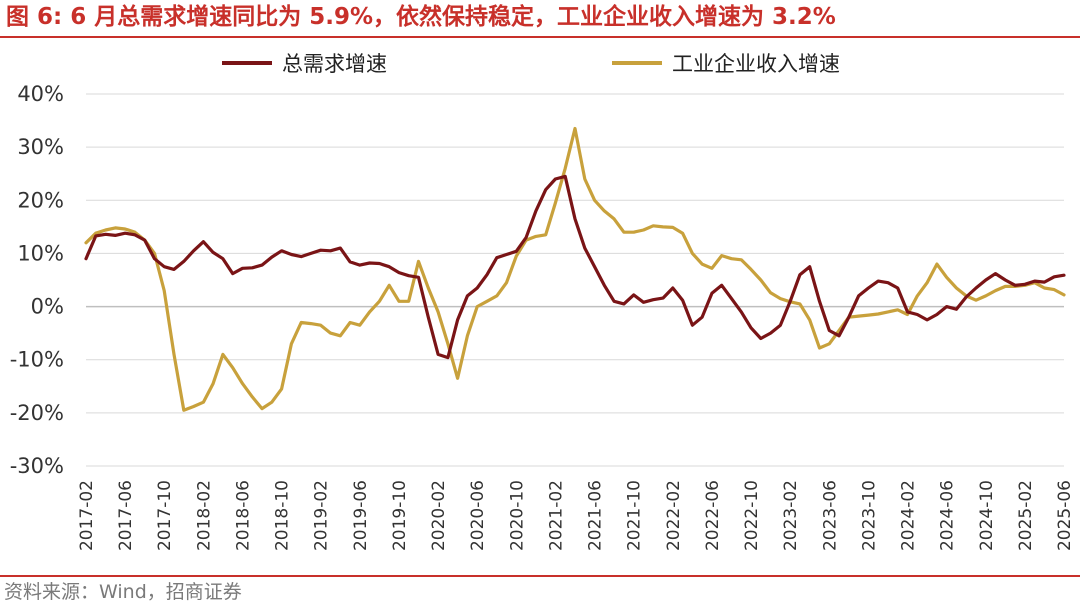 The image size is (1080, 608). Describe the element at coordinates (37, 466) in the screenshot. I see `y-tick-label: -30%` at that location.